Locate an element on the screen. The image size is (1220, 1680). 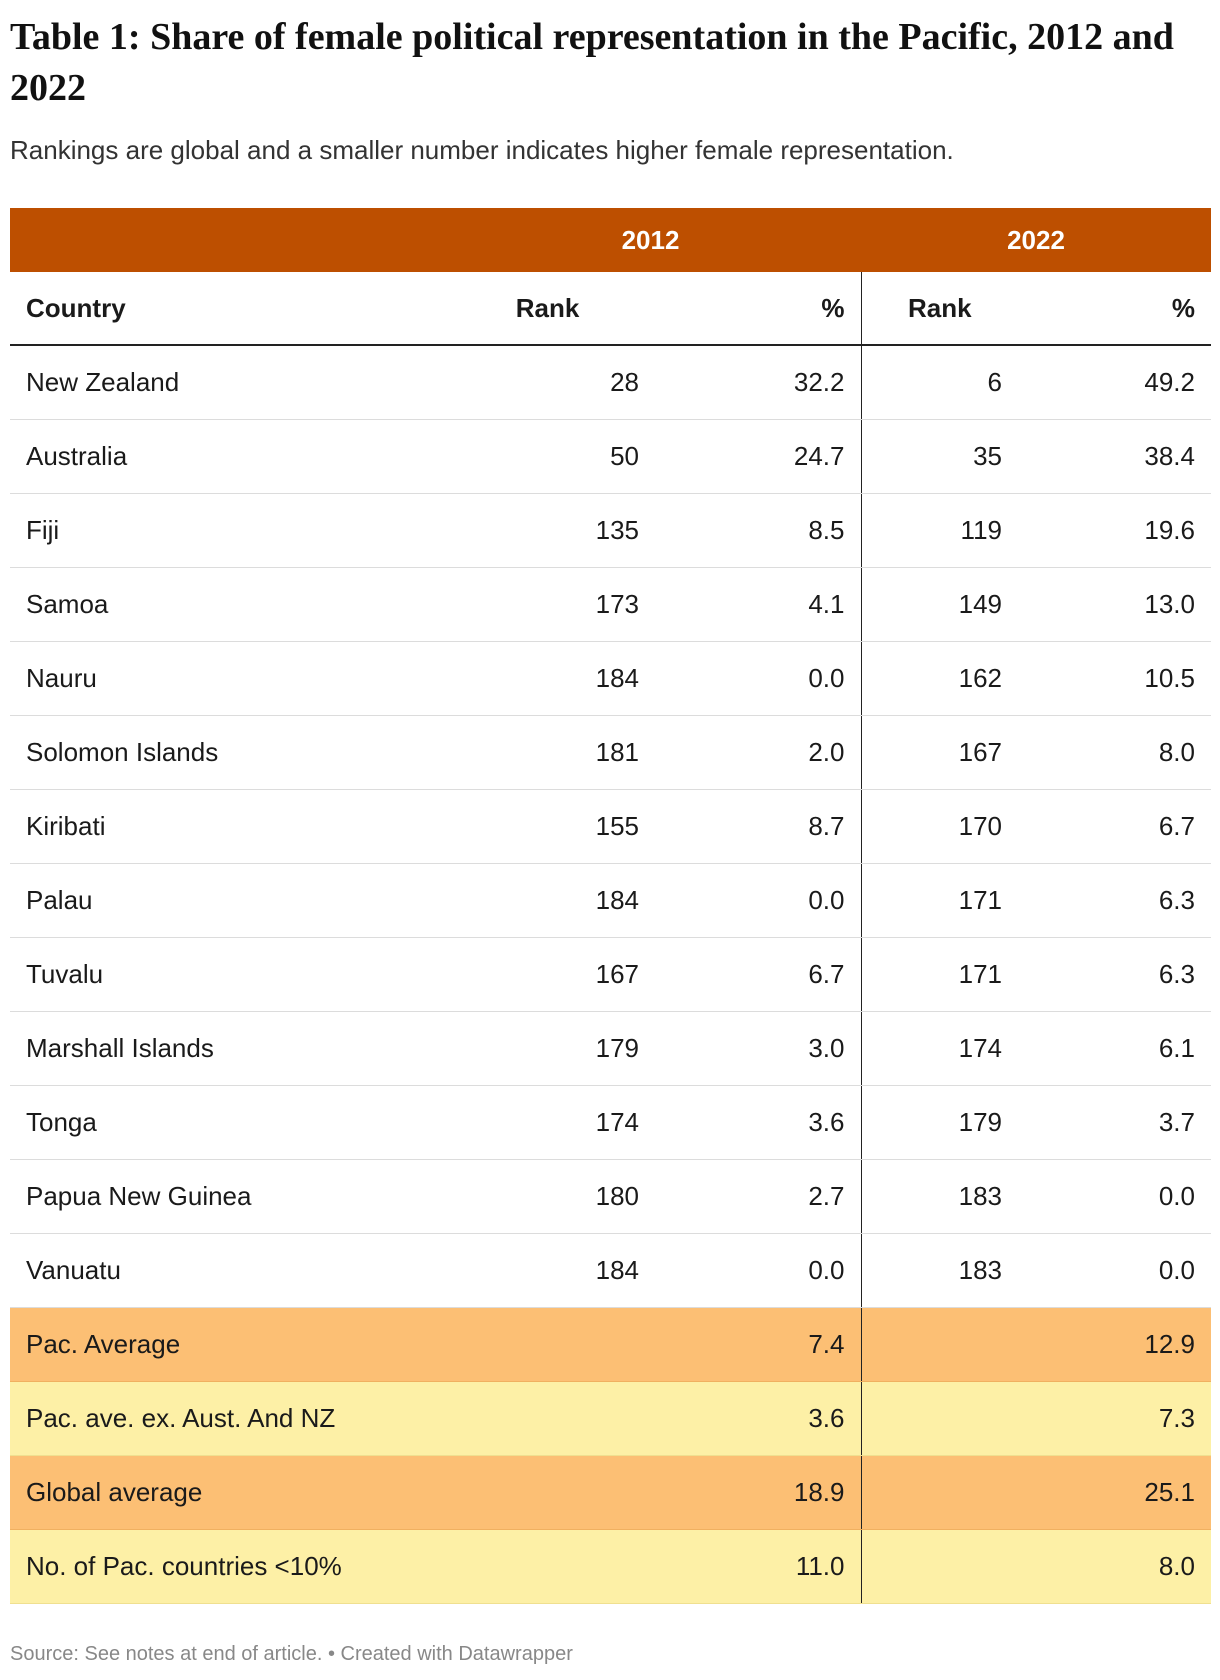
table-row: Australia 50 24.7 35 38.4 is located at coordinates (610, 456).